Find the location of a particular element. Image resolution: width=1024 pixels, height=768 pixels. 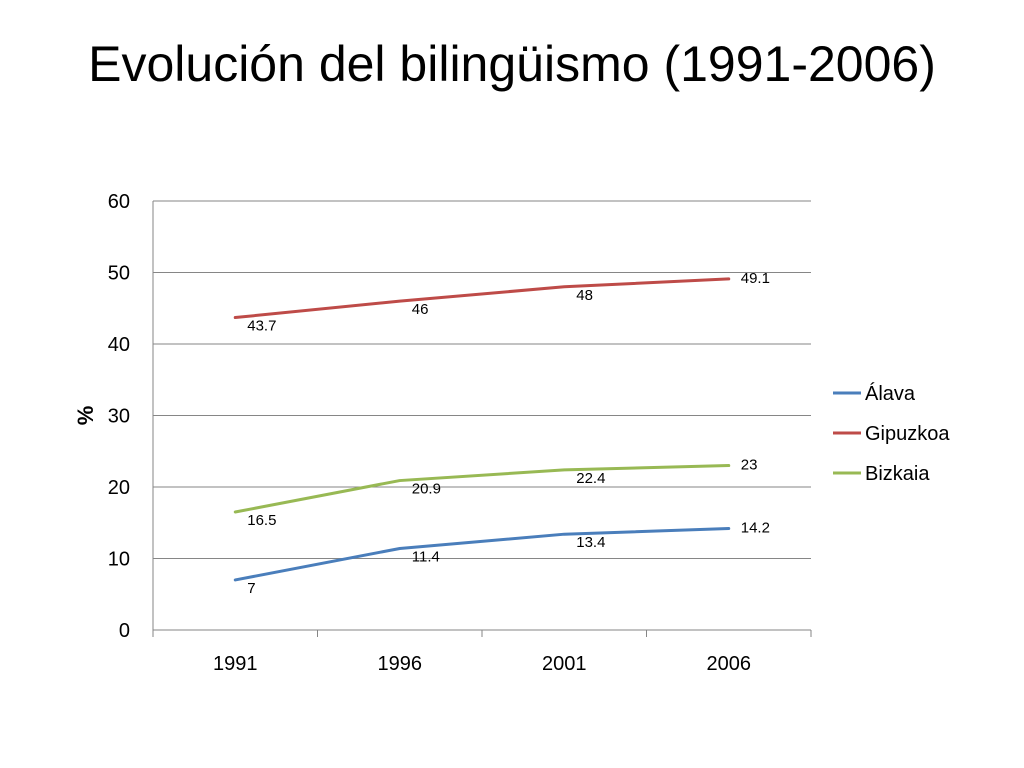

legend: Álava Gipuzkoa Bizkaia is located at coordinates (891, 433).